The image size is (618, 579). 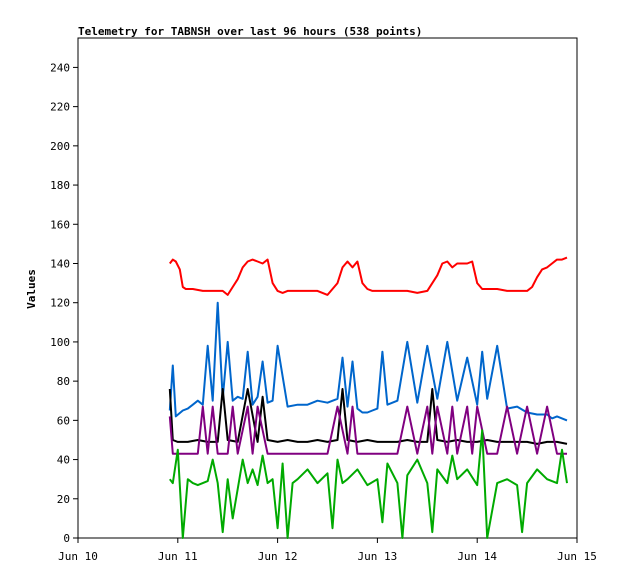 I want to click on series-line-black, so click(x=368, y=416).